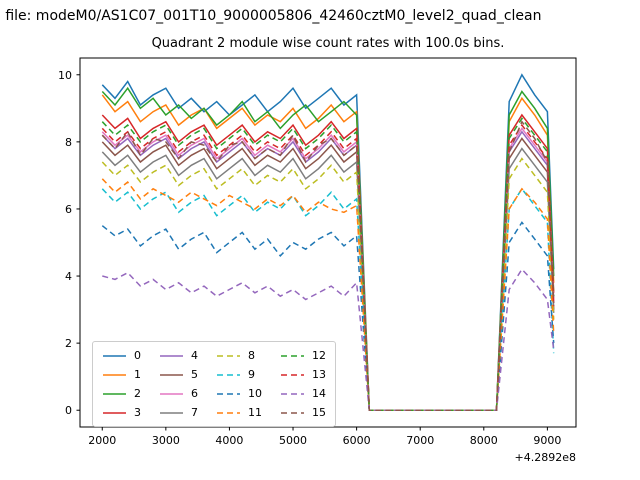 Image resolution: width=640 pixels, height=480 pixels. Describe the element at coordinates (194, 393) in the screenshot. I see `legend-label: 6` at that location.